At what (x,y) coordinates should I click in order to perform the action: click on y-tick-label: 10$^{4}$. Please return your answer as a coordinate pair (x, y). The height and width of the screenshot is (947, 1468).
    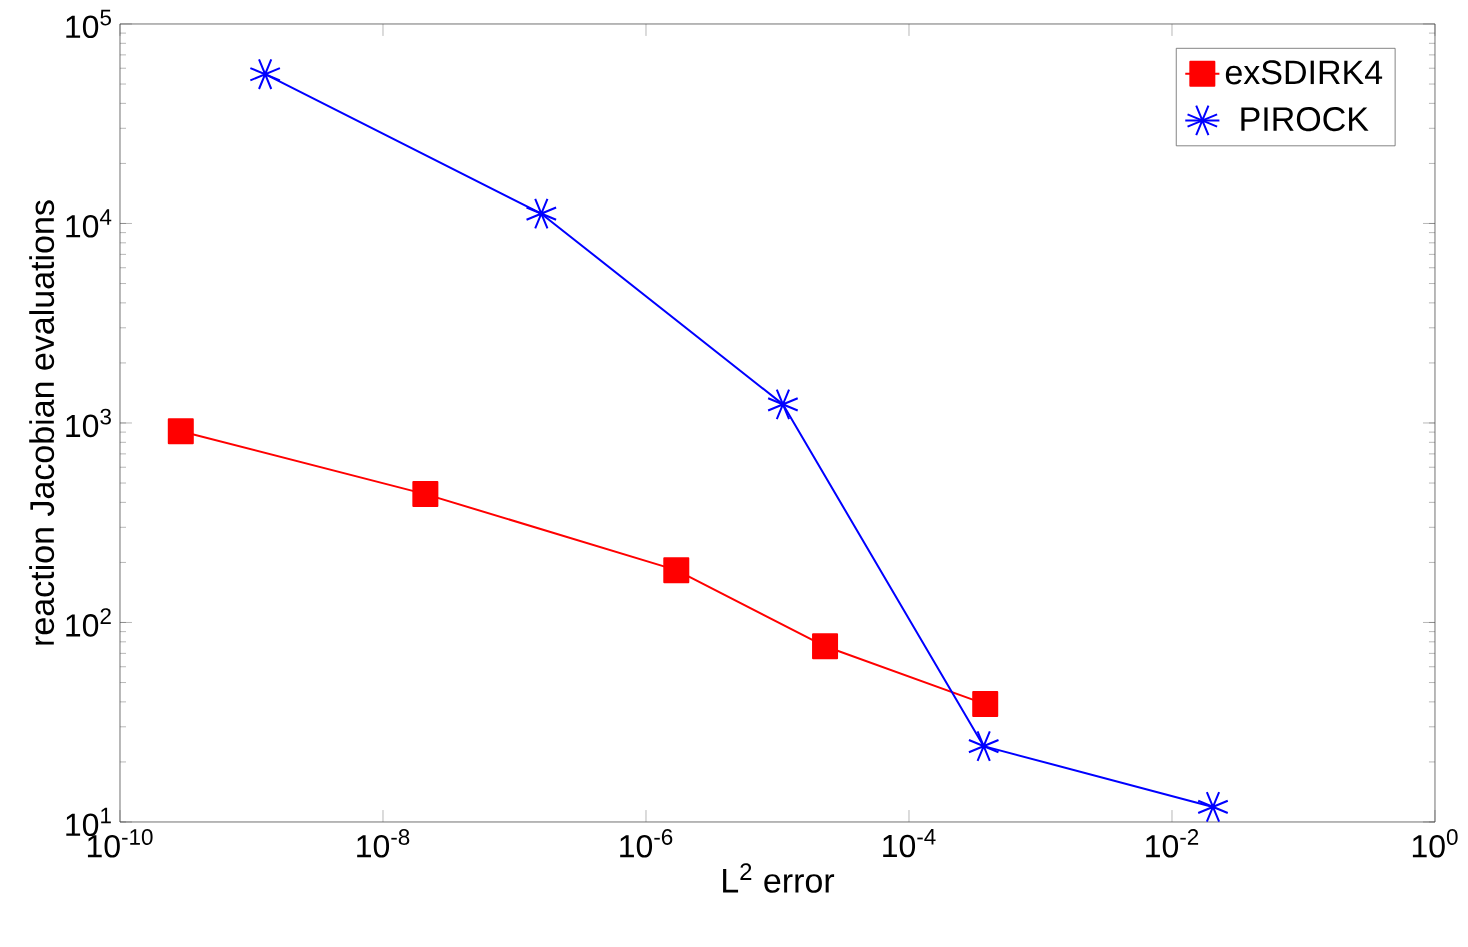
    Looking at the image, I should click on (89, 223).